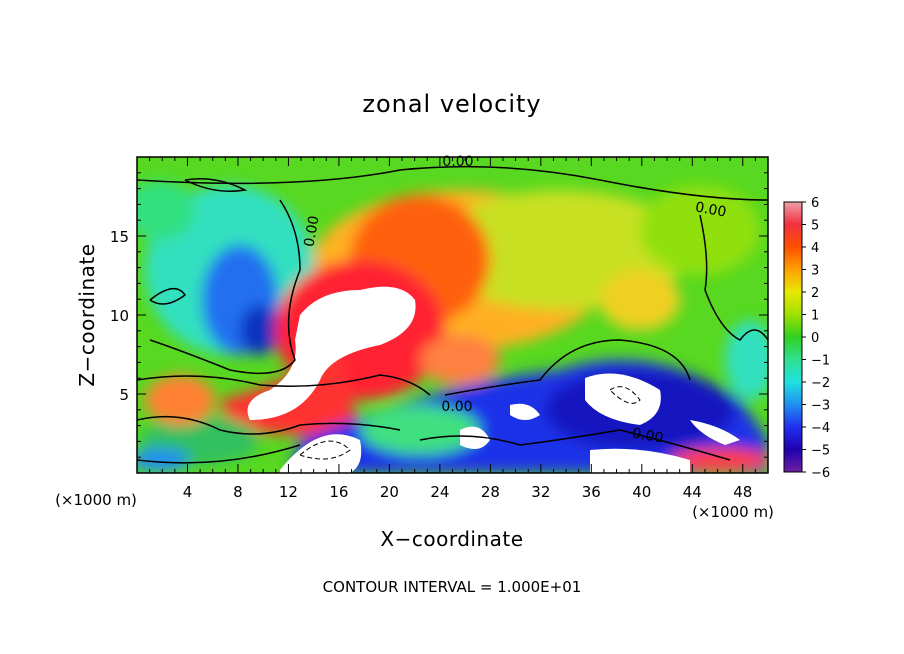 The height and width of the screenshot is (654, 904). What do you see at coordinates (389, 492) in the screenshot?
I see `x-tick-label: 20` at bounding box center [389, 492].